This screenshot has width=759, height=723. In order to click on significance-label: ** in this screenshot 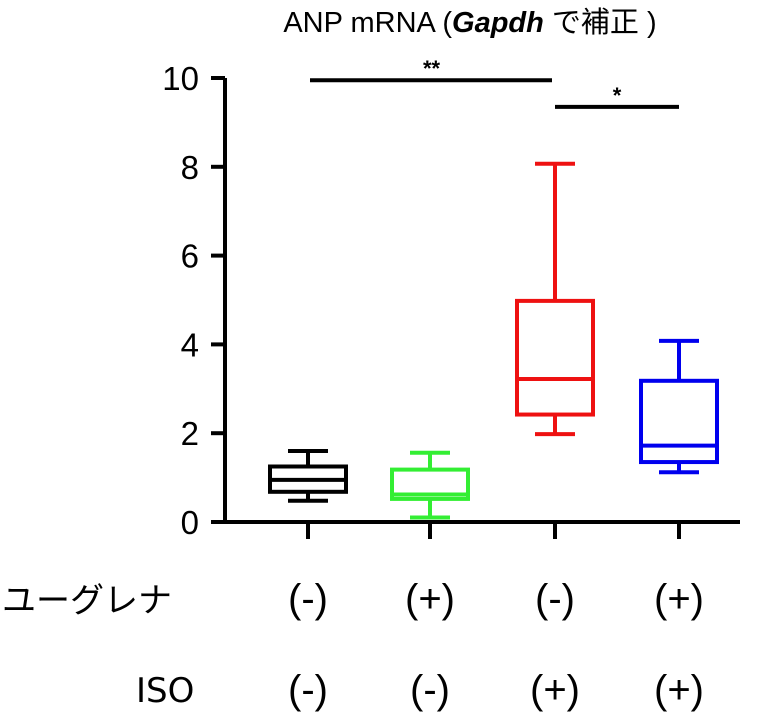, I will do `click(432, 68)`.